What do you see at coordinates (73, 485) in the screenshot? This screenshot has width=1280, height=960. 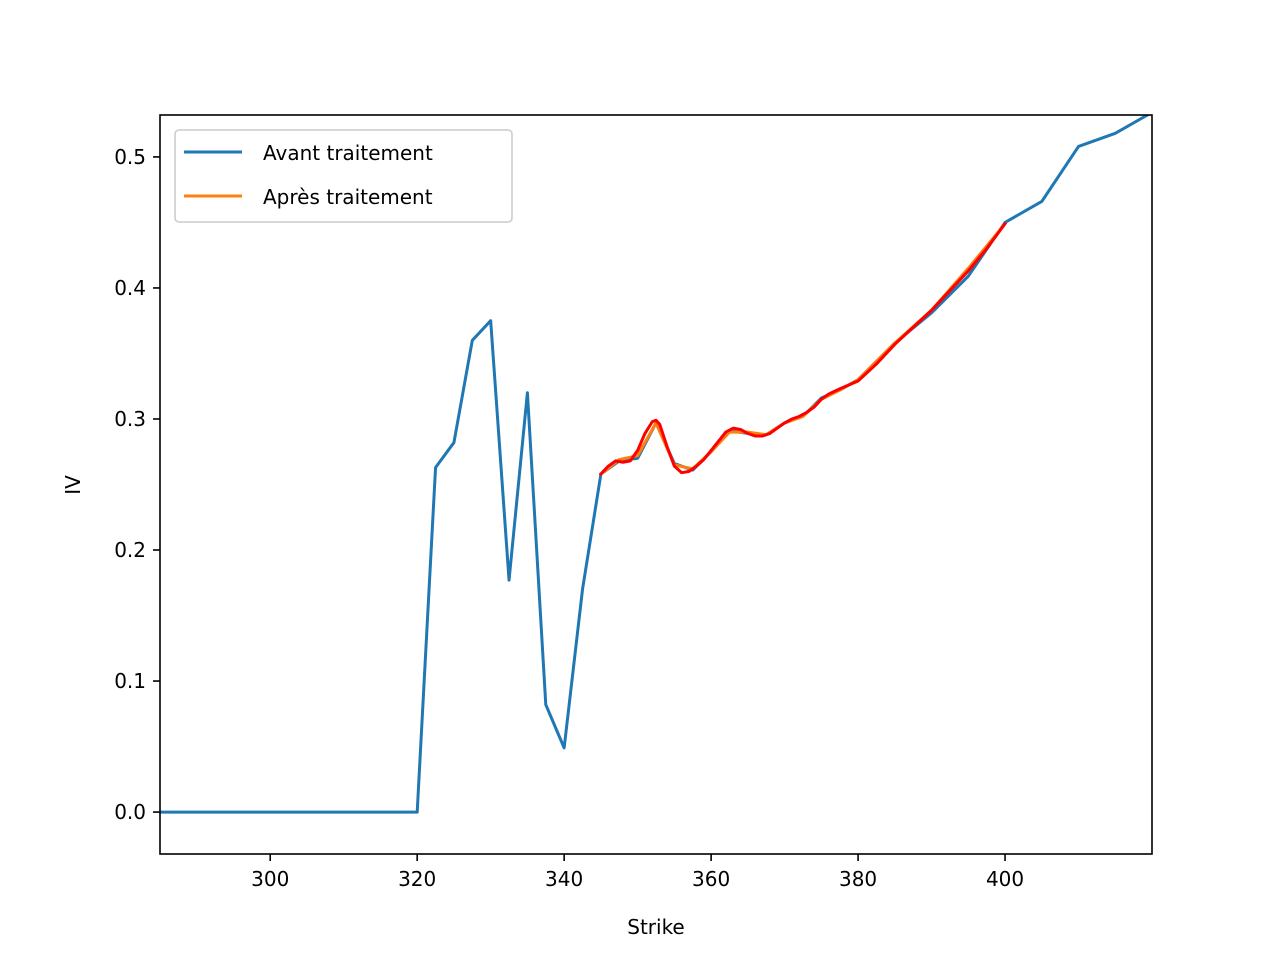 I see `y-axis-label: IV` at bounding box center [73, 485].